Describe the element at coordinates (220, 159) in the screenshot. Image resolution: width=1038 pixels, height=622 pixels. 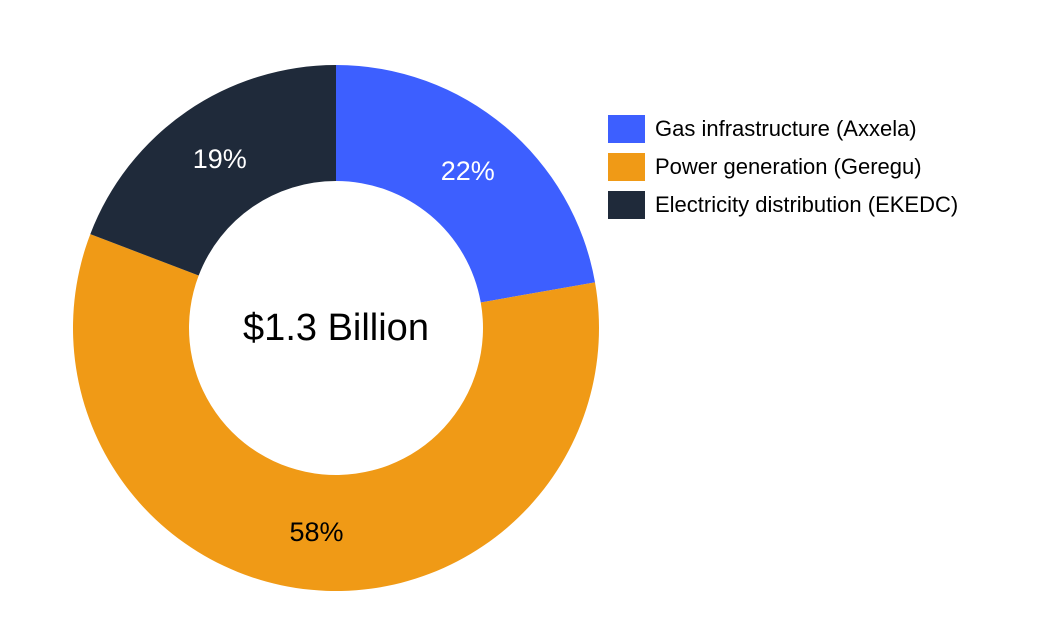
I see `data-label-electricity-distribution: 19%` at that location.